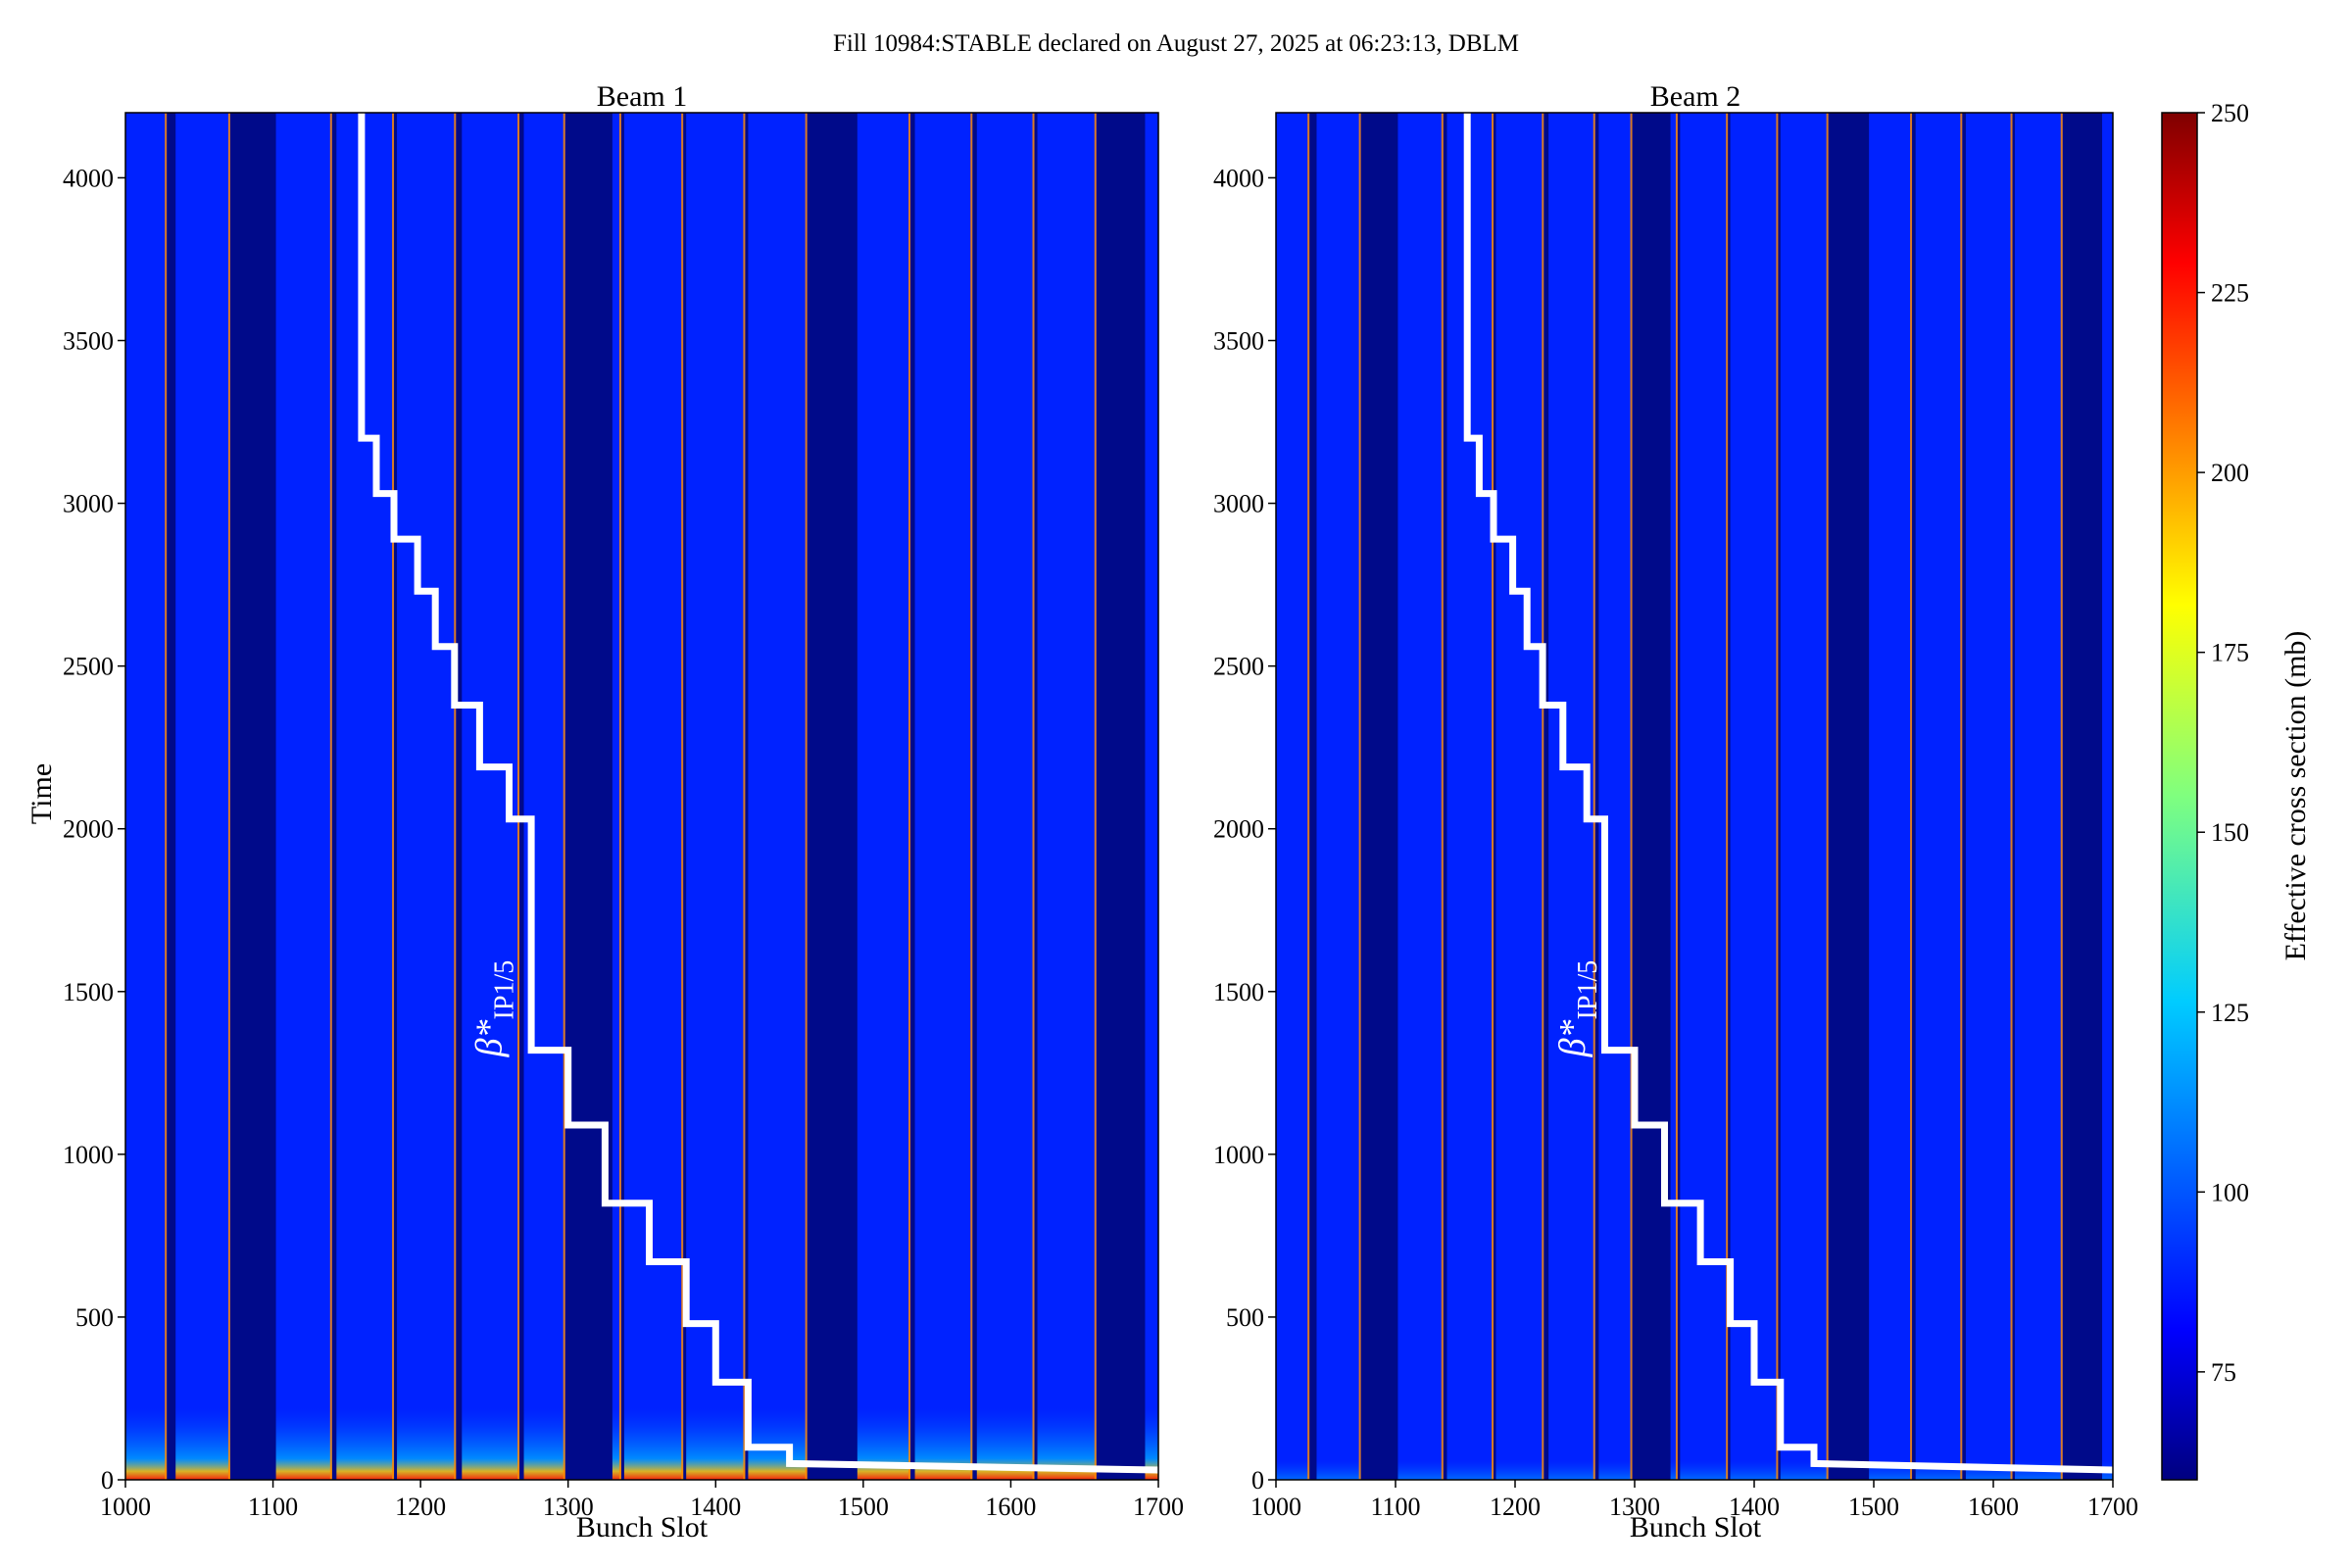  Describe the element at coordinates (88, 178) in the screenshot. I see `y-tick-label: 4000` at that location.